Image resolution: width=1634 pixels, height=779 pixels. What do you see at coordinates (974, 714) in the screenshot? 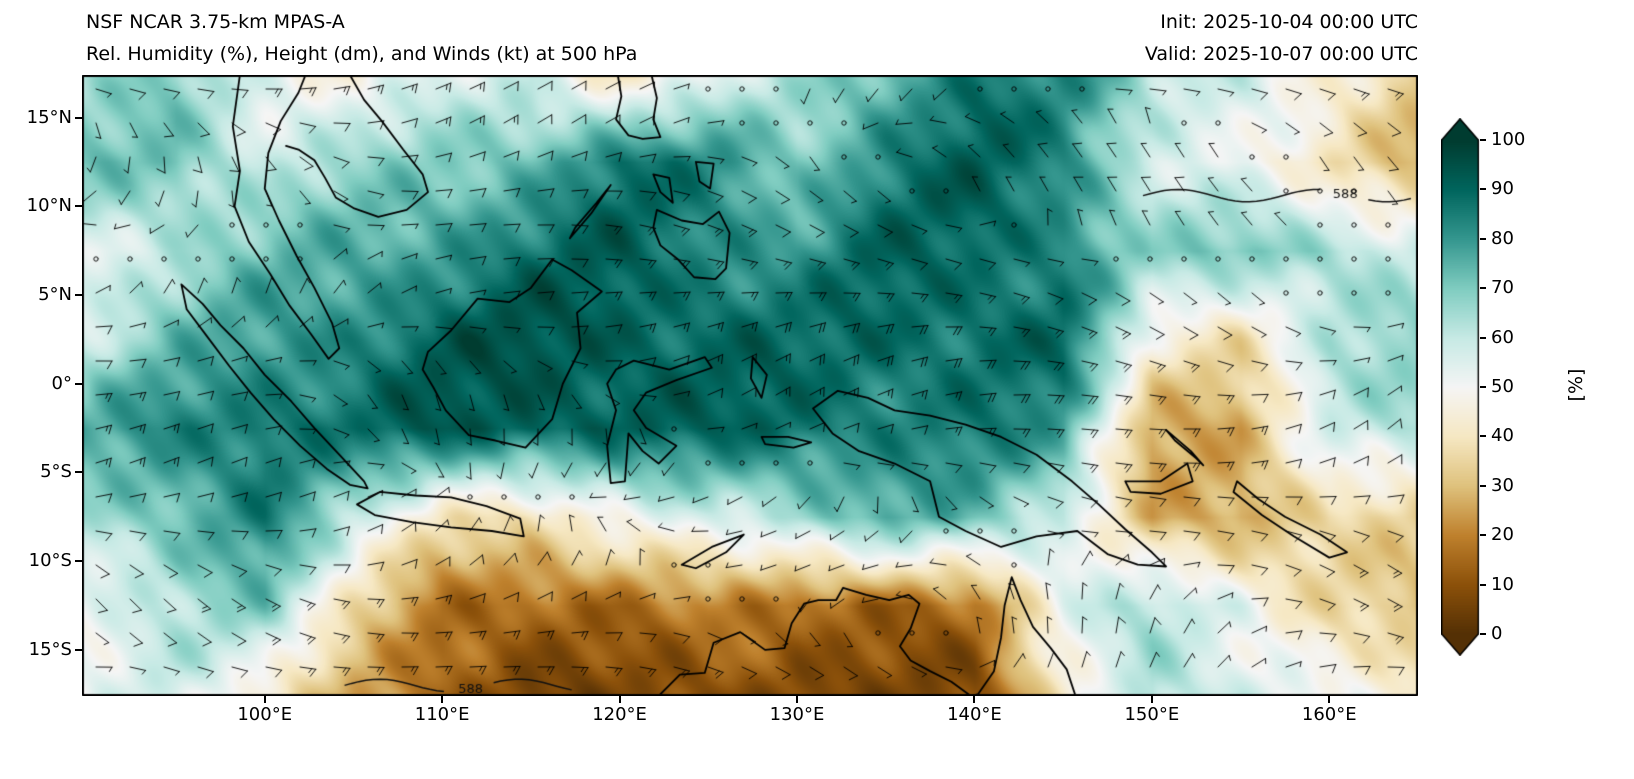
I see `x-tick-label: 140°E` at bounding box center [974, 714].